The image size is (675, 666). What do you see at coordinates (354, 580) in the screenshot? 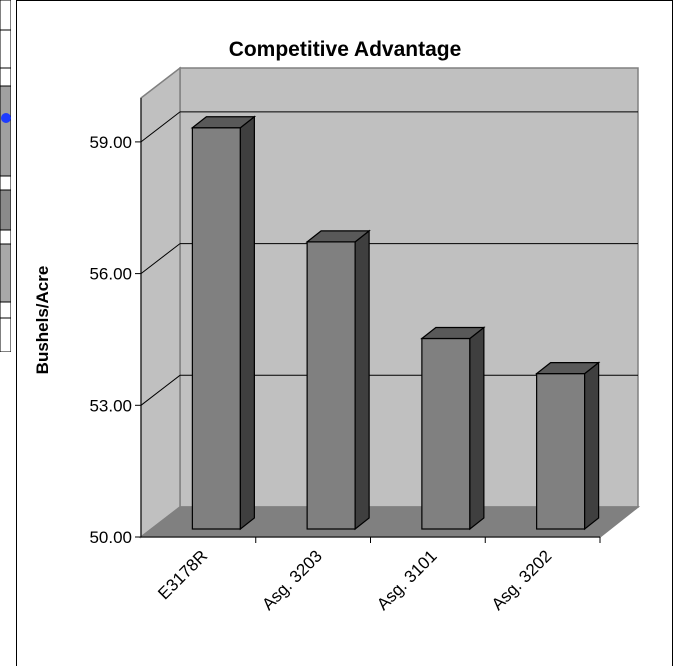
I see `x-category-labels: E3178R Asg. 3203 Asg. 3101 Asg. 3202` at bounding box center [354, 580].